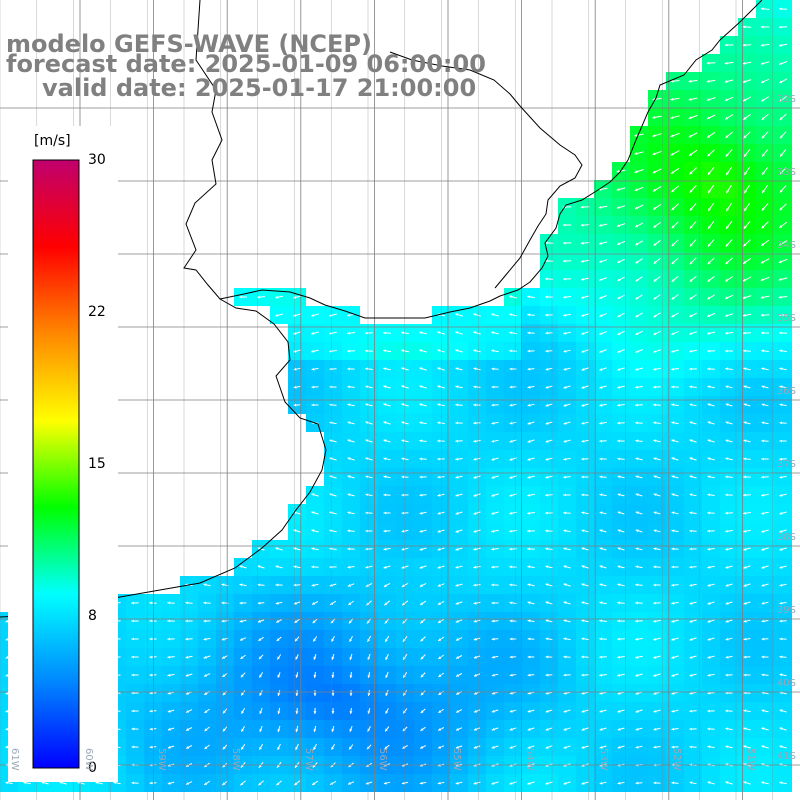  Describe the element at coordinates (382, 759) in the screenshot. I see `longitude-label: 56W` at that location.